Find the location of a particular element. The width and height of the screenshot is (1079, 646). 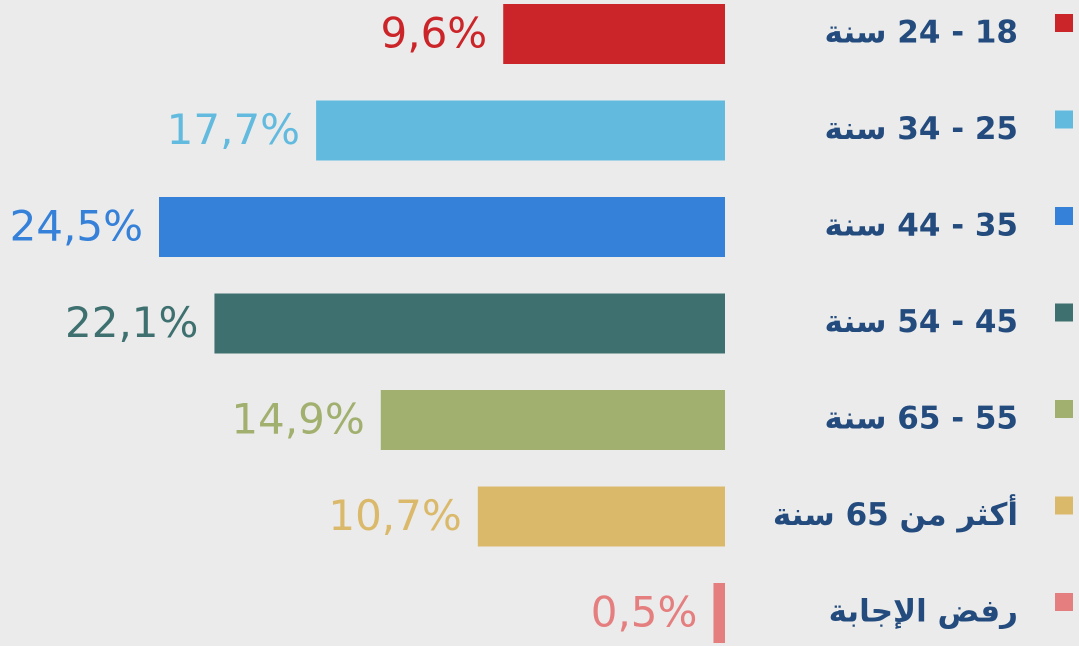

value-label: 9,6% is located at coordinates (434, 33).